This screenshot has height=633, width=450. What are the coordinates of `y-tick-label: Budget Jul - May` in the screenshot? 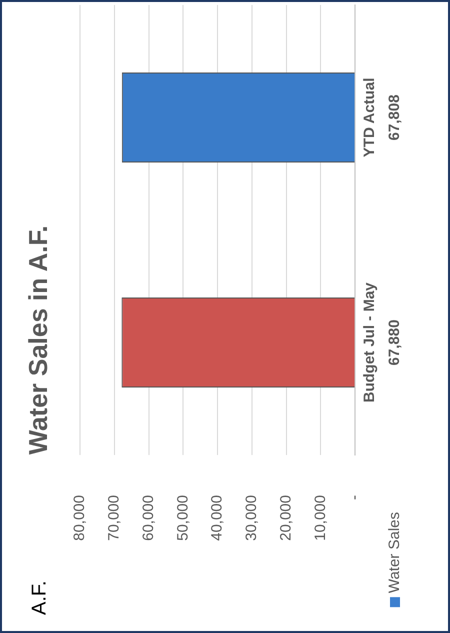 It's located at (369, 342).